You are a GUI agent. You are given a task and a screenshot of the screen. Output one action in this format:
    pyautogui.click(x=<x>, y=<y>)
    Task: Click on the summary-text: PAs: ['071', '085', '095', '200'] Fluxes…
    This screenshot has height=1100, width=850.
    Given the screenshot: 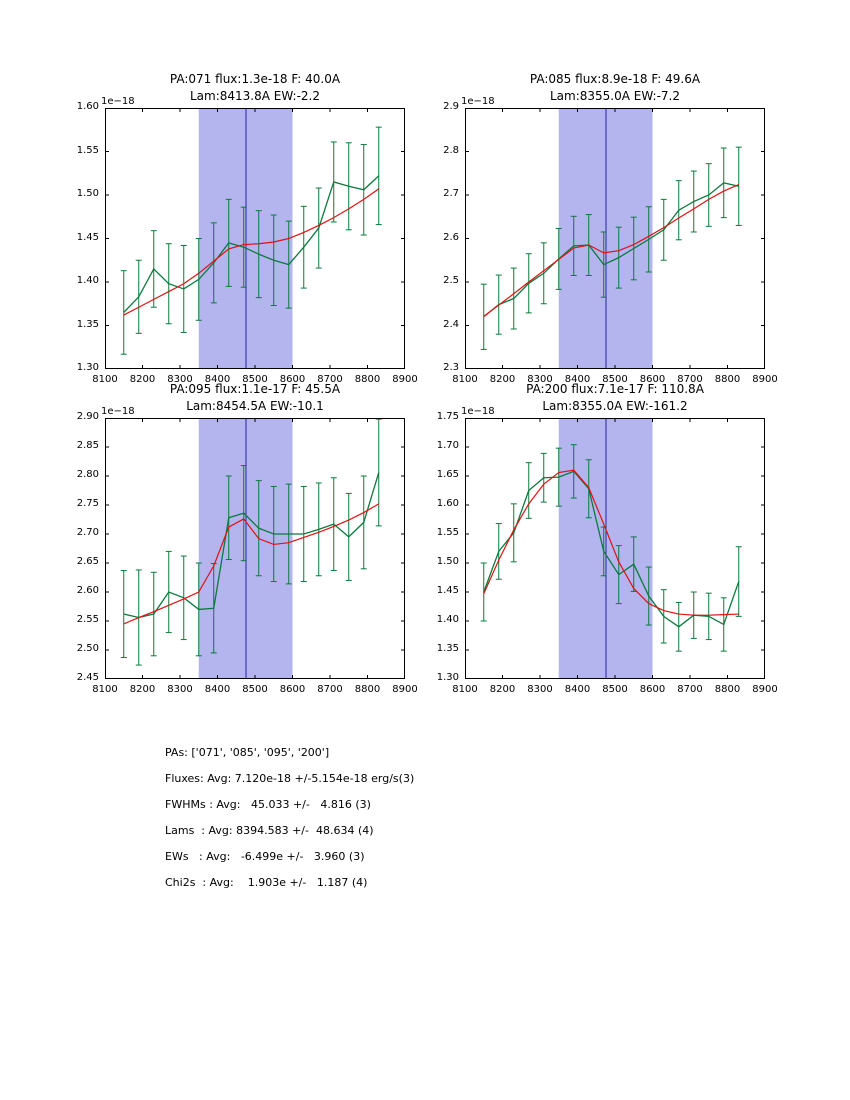 What is the action you would take?
    pyautogui.click(x=289, y=818)
    